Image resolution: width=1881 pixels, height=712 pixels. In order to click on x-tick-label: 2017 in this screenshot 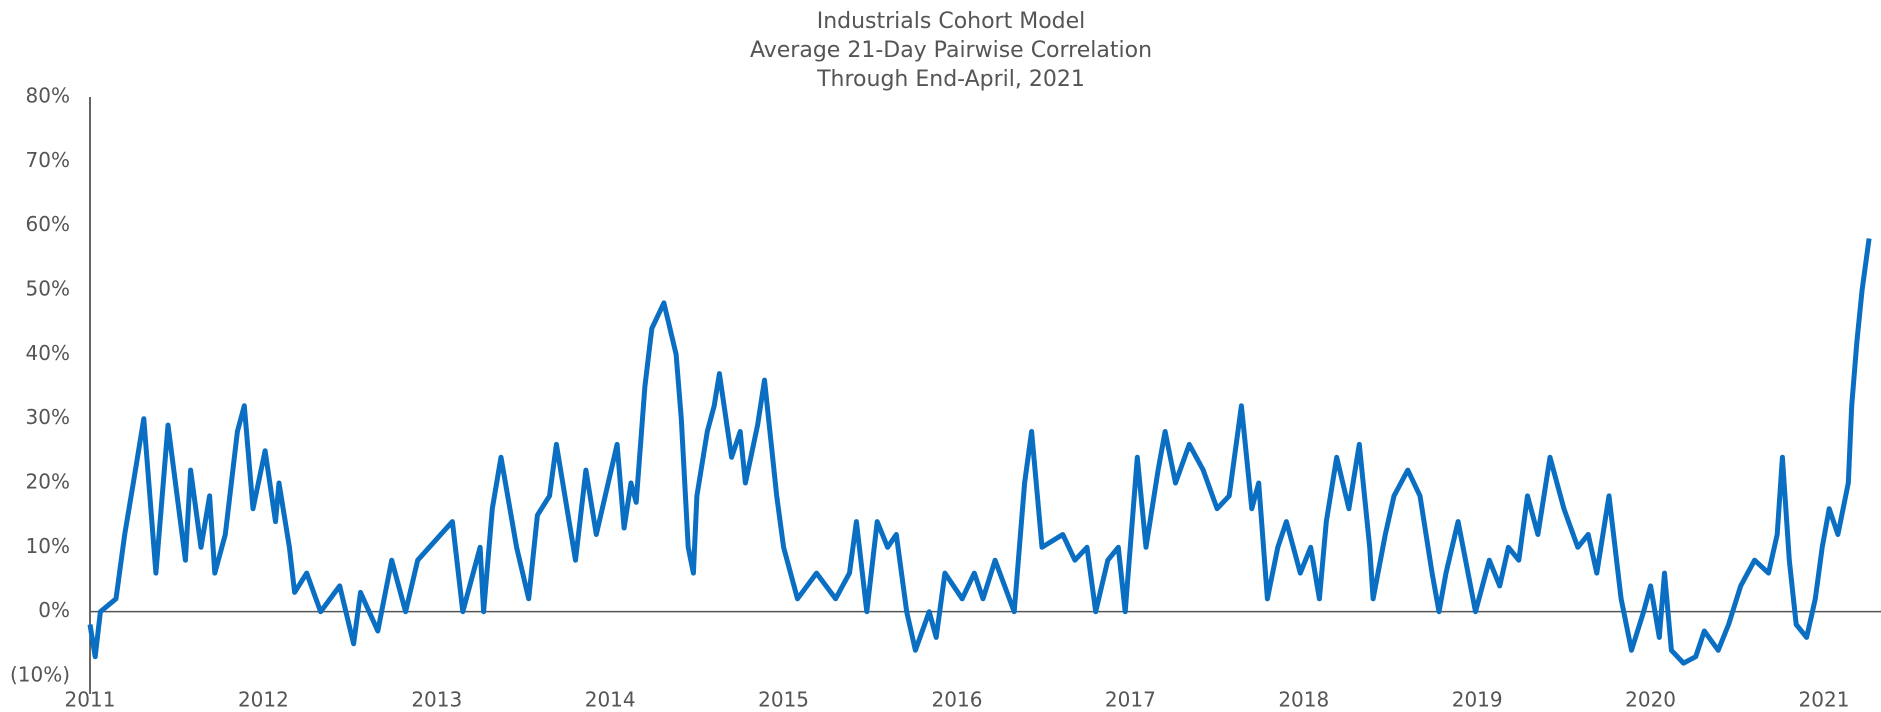, I will do `click(1130, 700)`.